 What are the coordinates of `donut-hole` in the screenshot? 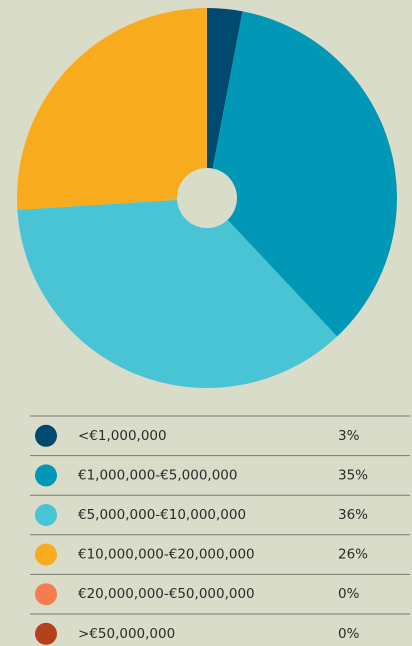 It's located at (207, 198).